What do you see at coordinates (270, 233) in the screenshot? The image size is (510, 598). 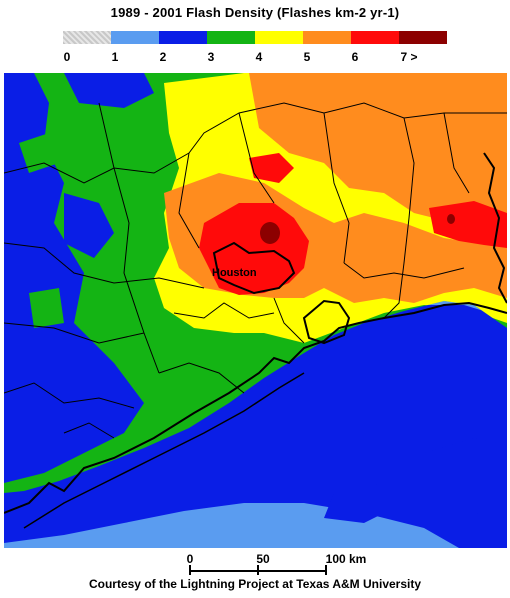 I see `dark-red-peak` at bounding box center [270, 233].